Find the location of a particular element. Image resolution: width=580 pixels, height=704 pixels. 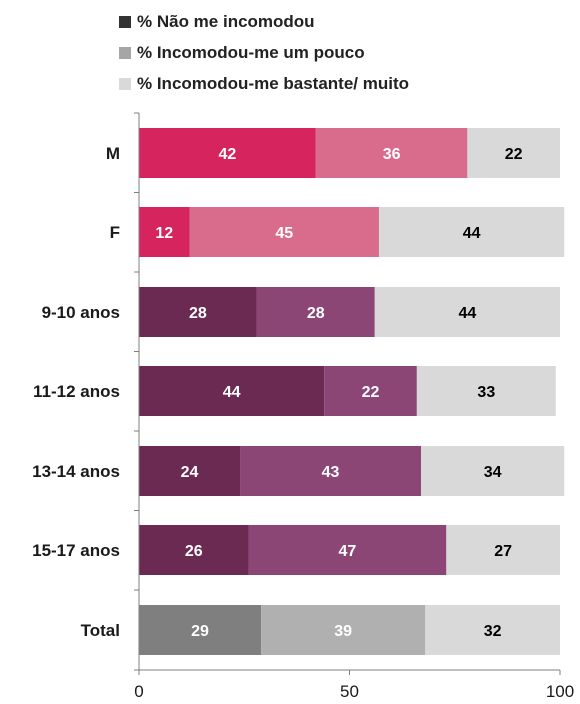

data-label: 32 is located at coordinates (493, 631).